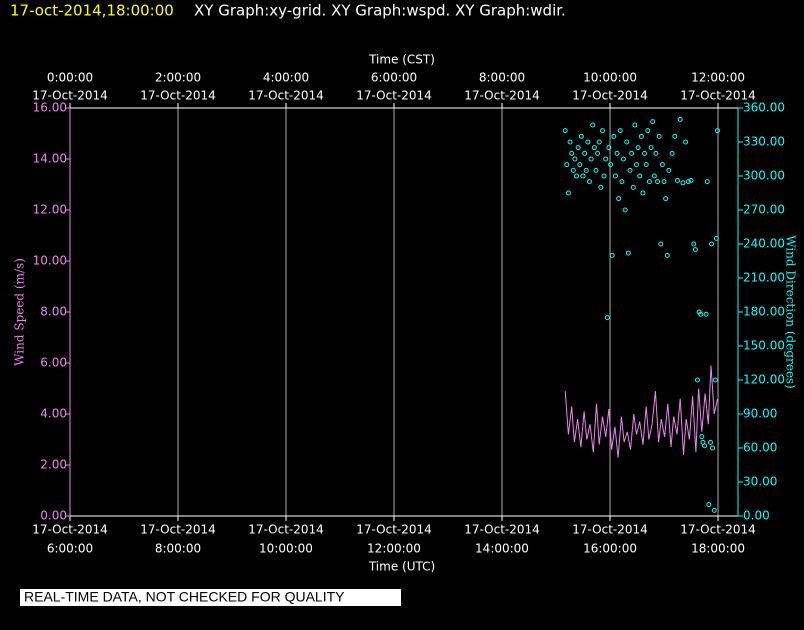  Describe the element at coordinates (70, 78) in the screenshot. I see `x2-tick-label: 0:00:00` at that location.